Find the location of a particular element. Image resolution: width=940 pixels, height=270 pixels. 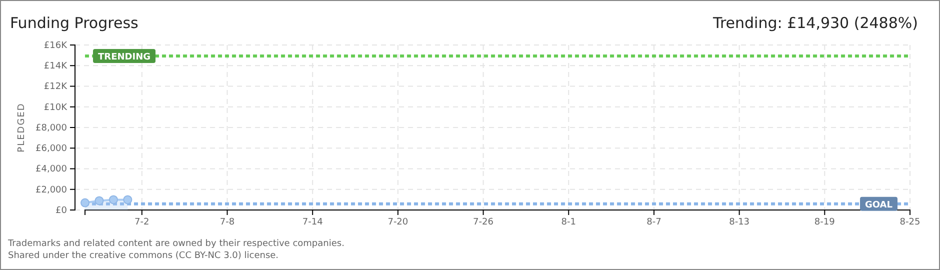

text: Trademarks and related content are owned by their respective companies. is located at coordinates (175, 244).